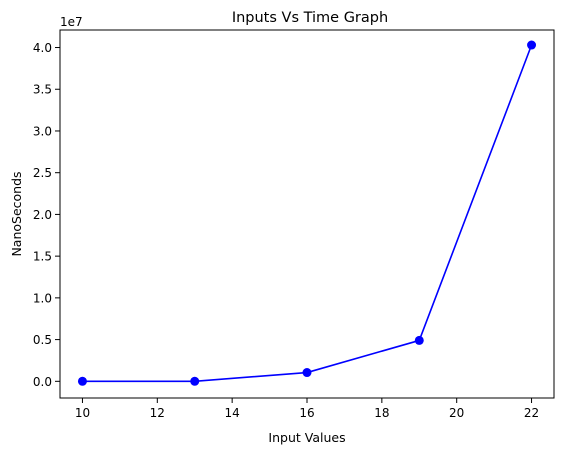 The height and width of the screenshot is (460, 567). What do you see at coordinates (42, 382) in the screenshot?
I see `y-tick-label: 0.0` at bounding box center [42, 382].